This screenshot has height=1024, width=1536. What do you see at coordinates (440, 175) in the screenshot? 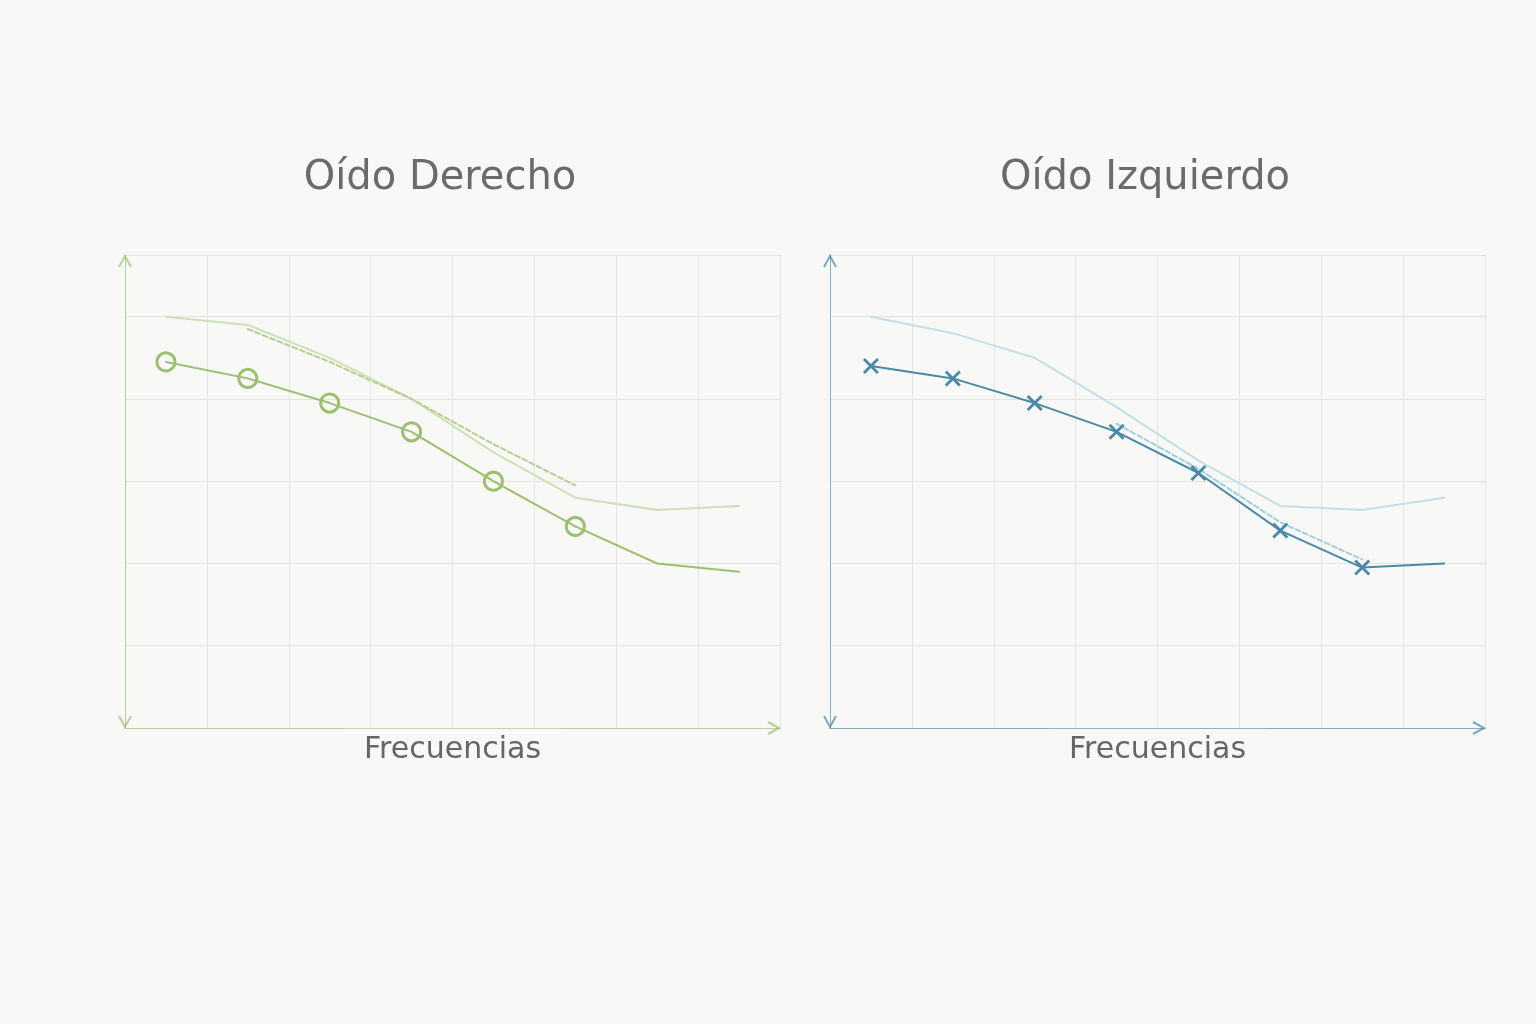
I see `chart-title: Oído Derecho` at bounding box center [440, 175].